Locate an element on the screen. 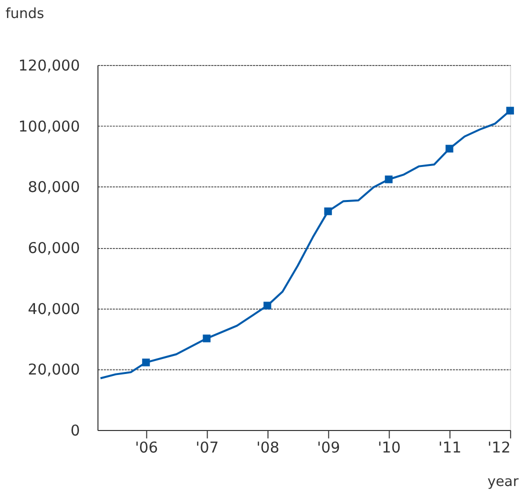  y-tick-label: 100,000 is located at coordinates (49, 126).